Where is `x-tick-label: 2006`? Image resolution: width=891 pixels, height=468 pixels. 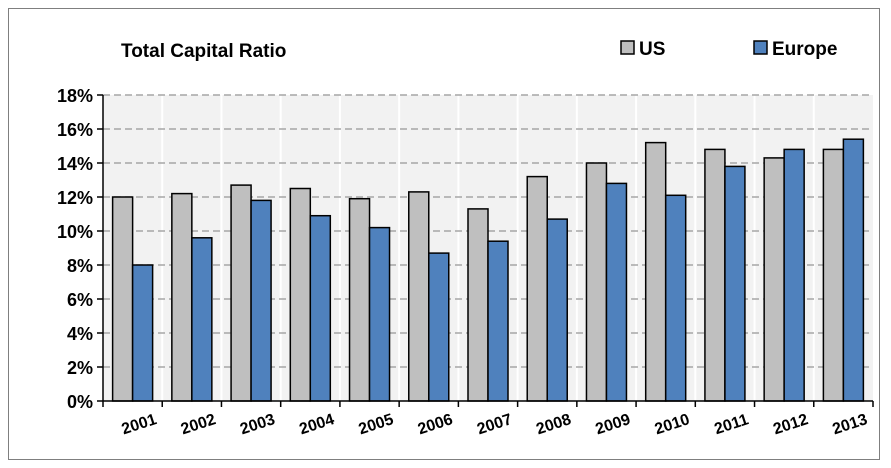
x-tick-label: 2006 is located at coordinates (435, 424).